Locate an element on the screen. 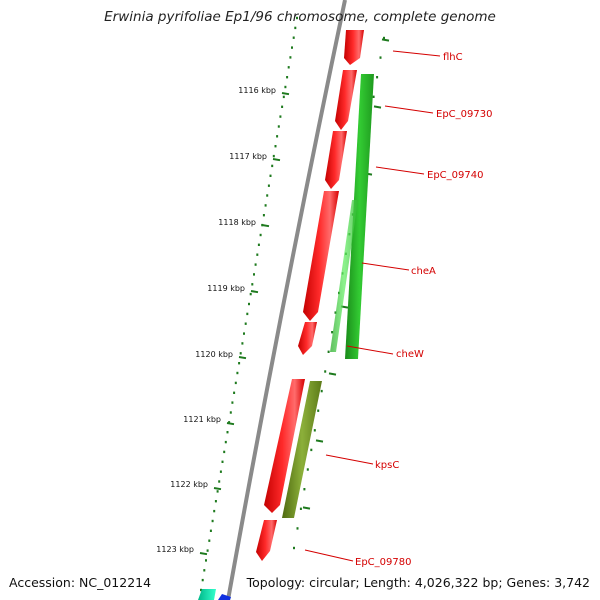 The width and height of the screenshot is (600, 600). gene-epc-09740-arrow is located at coordinates (336, 160).